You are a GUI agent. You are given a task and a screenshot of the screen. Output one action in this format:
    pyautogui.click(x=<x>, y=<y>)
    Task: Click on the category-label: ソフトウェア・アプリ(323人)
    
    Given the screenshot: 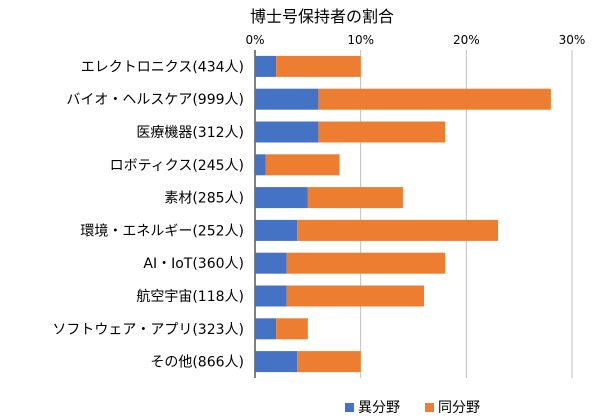 What is the action you would take?
    pyautogui.click(x=148, y=330)
    